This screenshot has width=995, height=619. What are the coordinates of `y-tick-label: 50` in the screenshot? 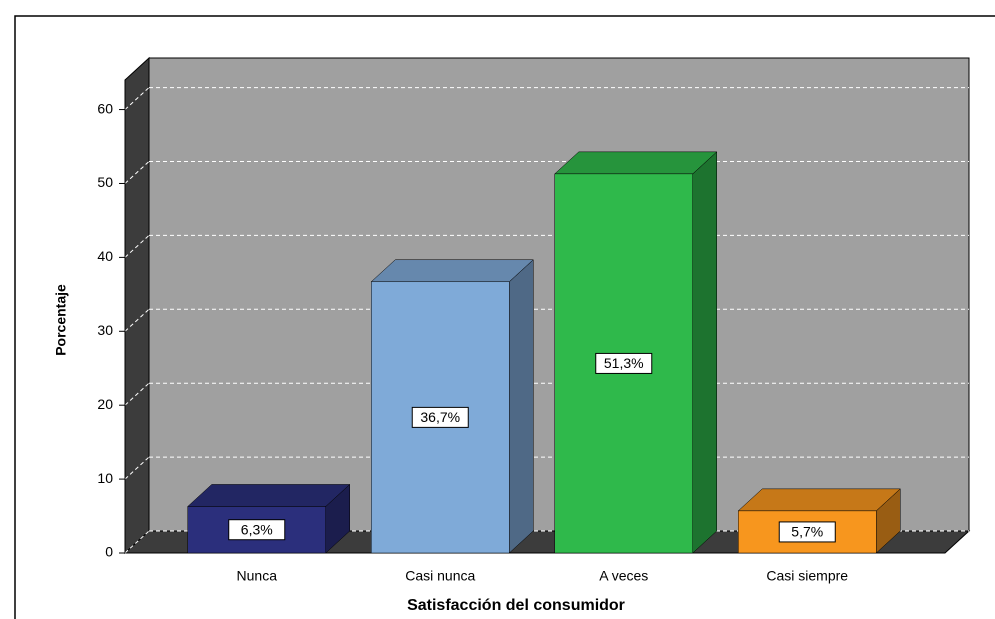 It's located at (105, 182).